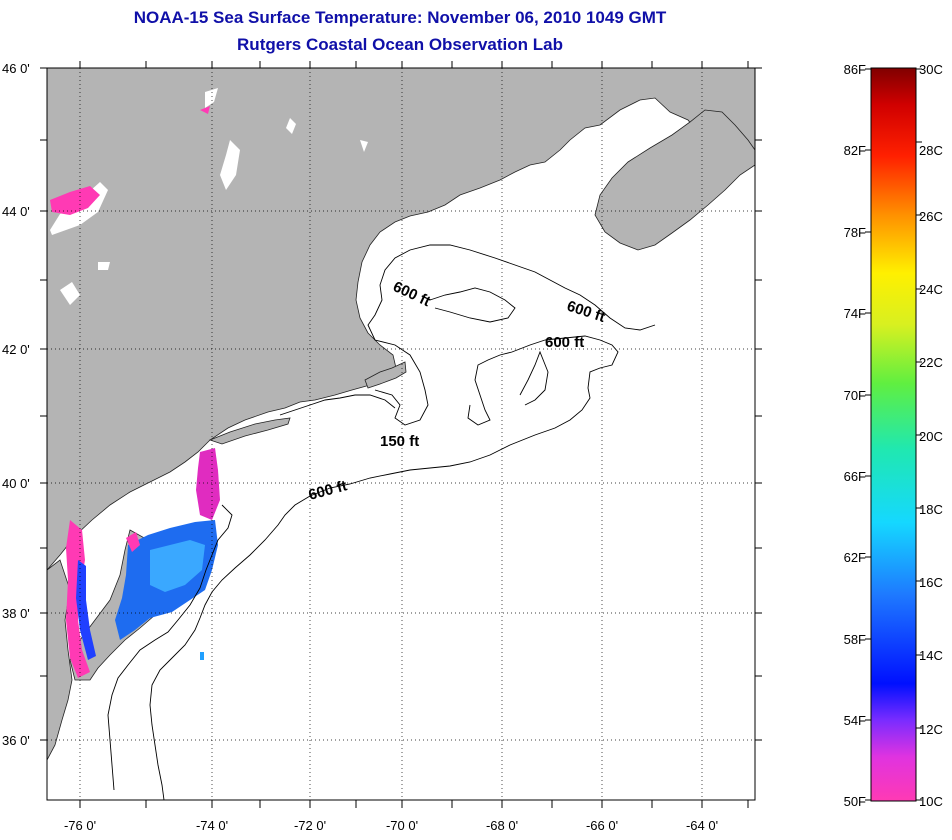 Image resolution: width=952 pixels, height=840 pixels. What do you see at coordinates (133, 542) in the screenshot?
I see `sst-delaware` at bounding box center [133, 542].